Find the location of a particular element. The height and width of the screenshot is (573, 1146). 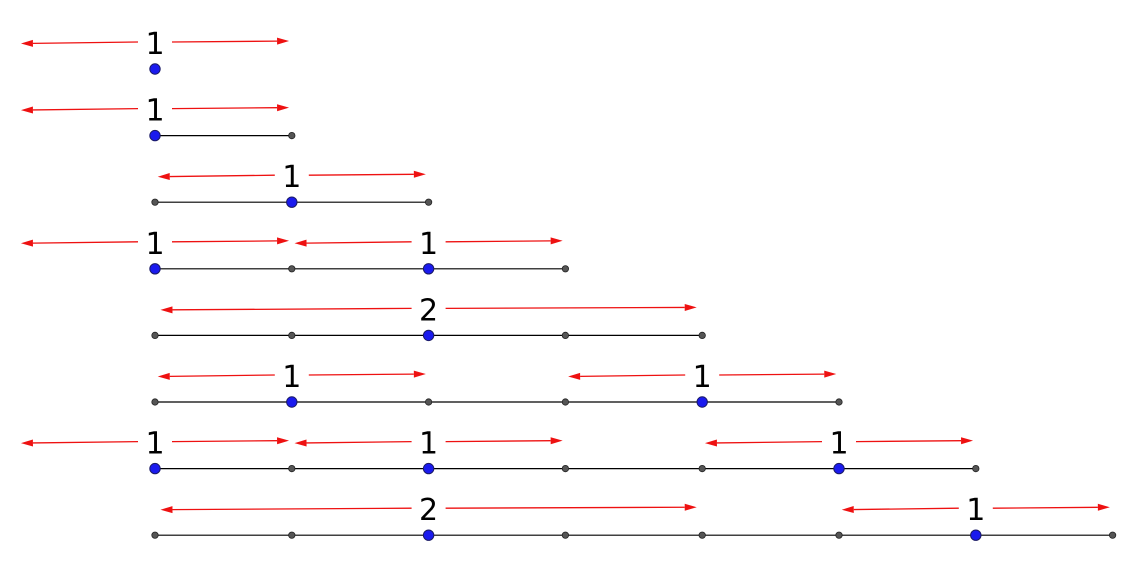

row-4-label-1-right-arrow is located at coordinates (230, 241).